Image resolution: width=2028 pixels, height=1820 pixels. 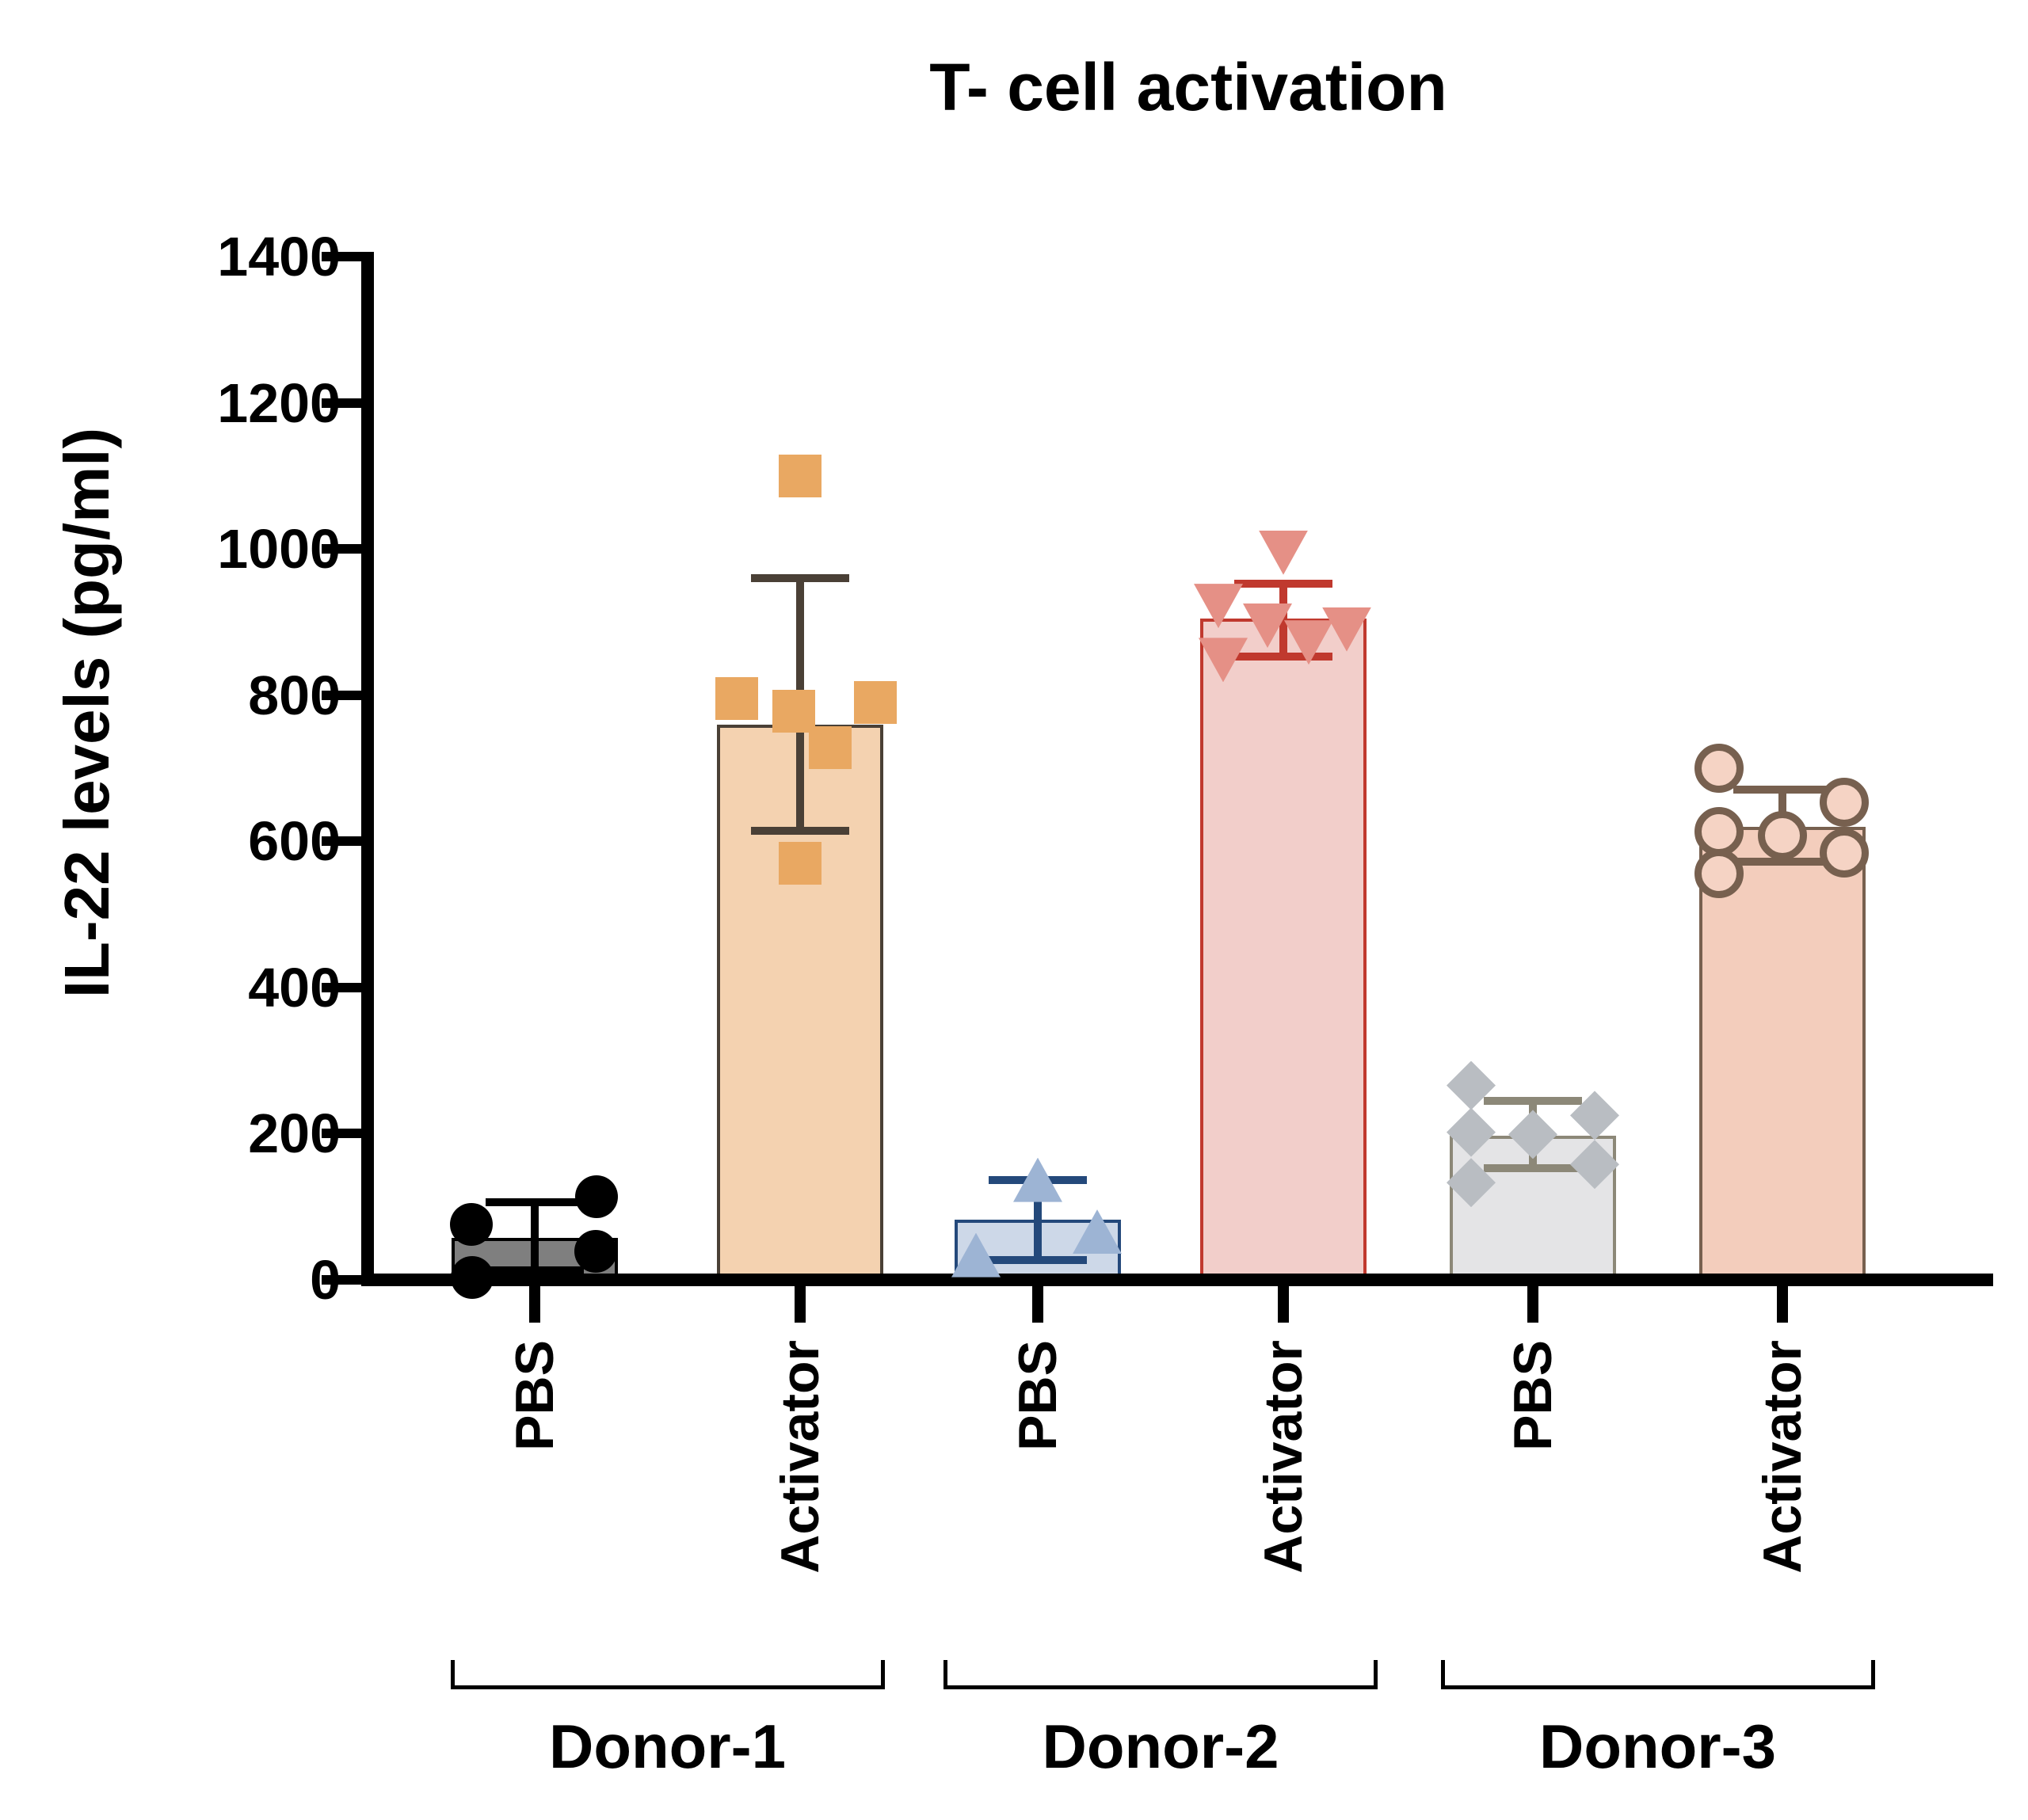 I want to click on y-axis-label: IL-22 levels (pg/ml), so click(x=87, y=713).